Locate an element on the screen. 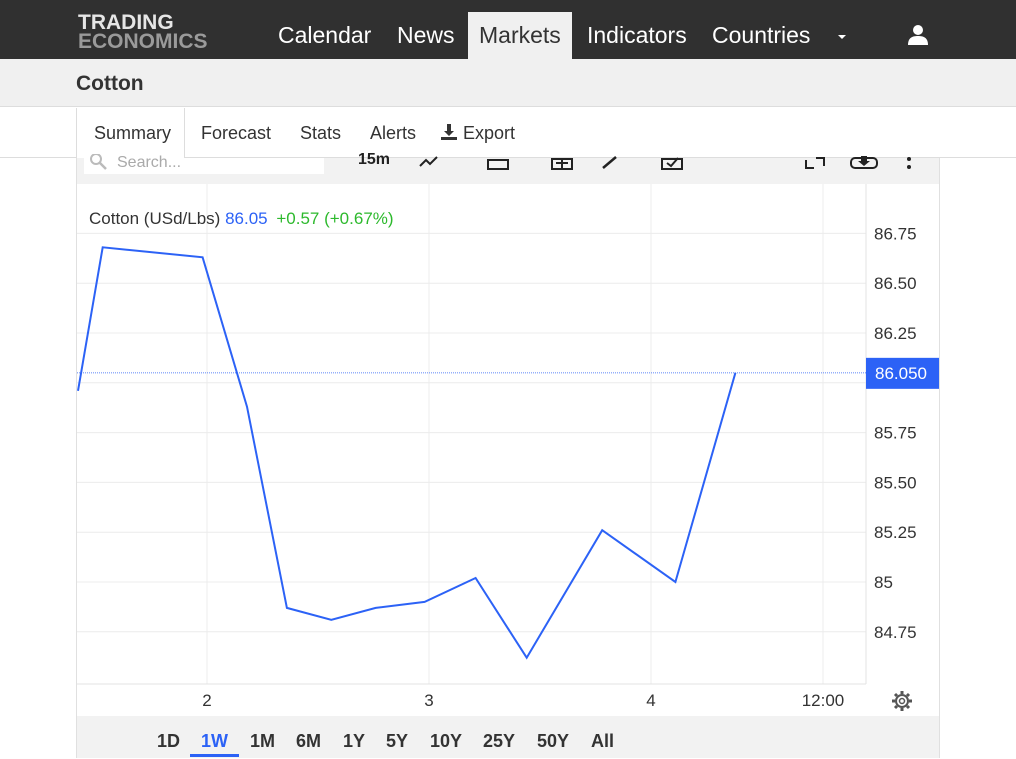 This screenshot has width=1016, height=759. logo-line-1: TRADING is located at coordinates (126, 22).